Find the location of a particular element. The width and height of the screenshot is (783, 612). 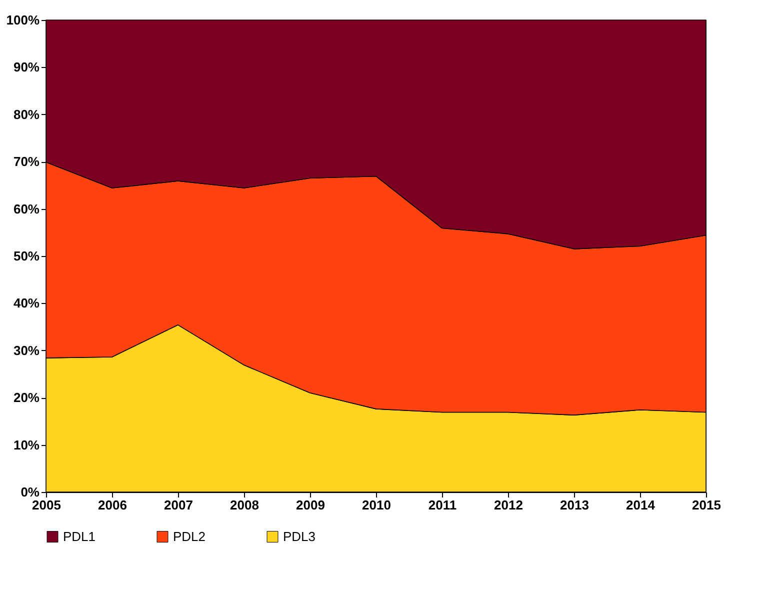

x-tick-label: 2013 is located at coordinates (574, 505).